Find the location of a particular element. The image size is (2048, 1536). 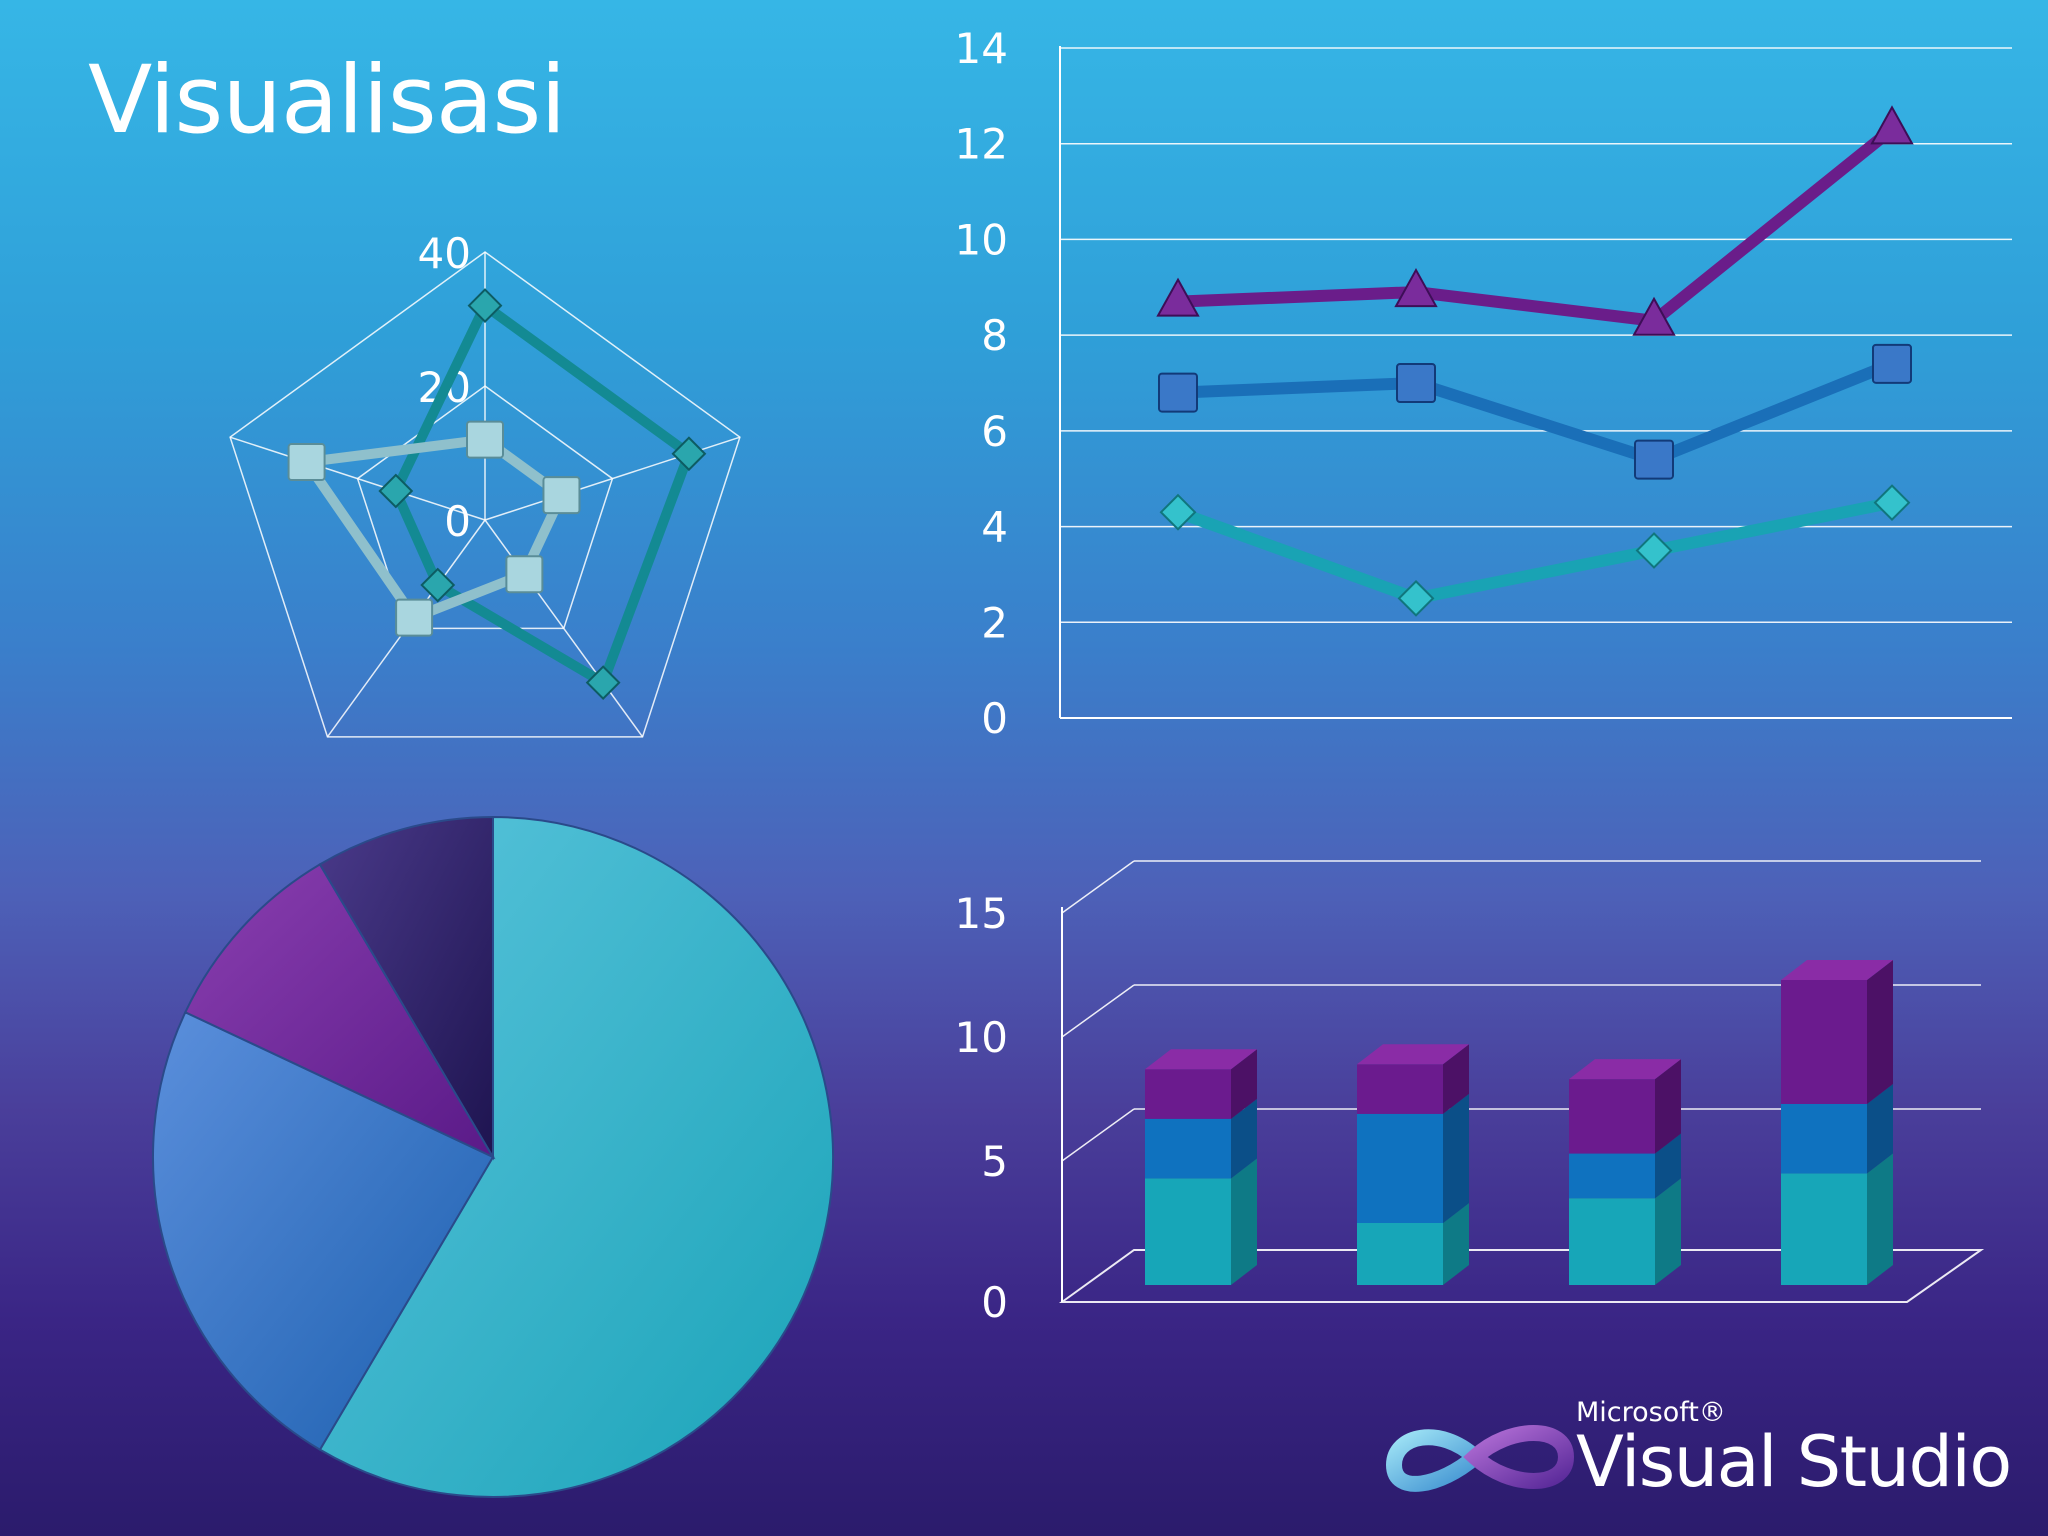

bar-tick-label: 10 is located at coordinates (981, 1037).